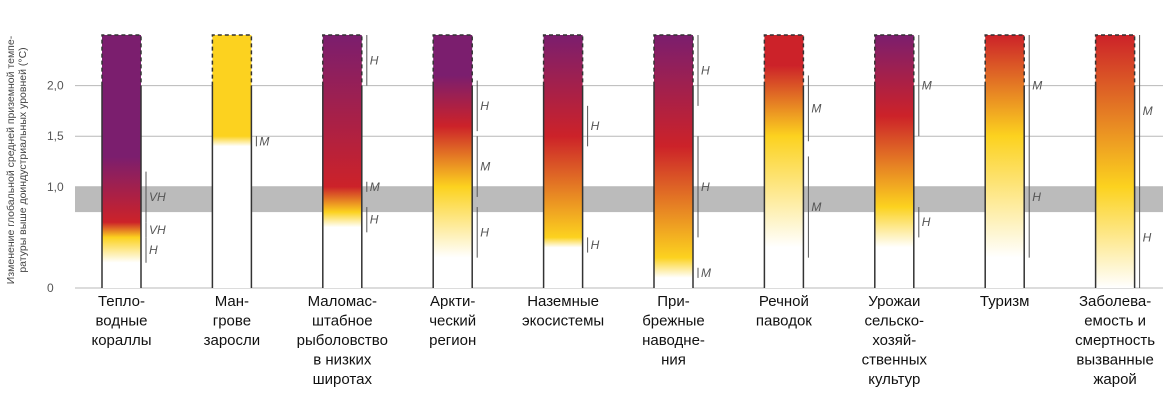 Image resolution: width=1163 pixels, height=410 pixels. Describe the element at coordinates (673, 321) in the screenshot. I see `category-label: брежные` at that location.